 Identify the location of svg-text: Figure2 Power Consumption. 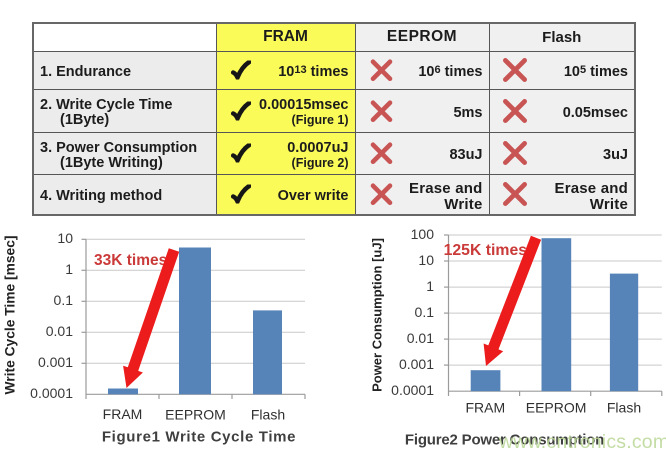
(504, 440).